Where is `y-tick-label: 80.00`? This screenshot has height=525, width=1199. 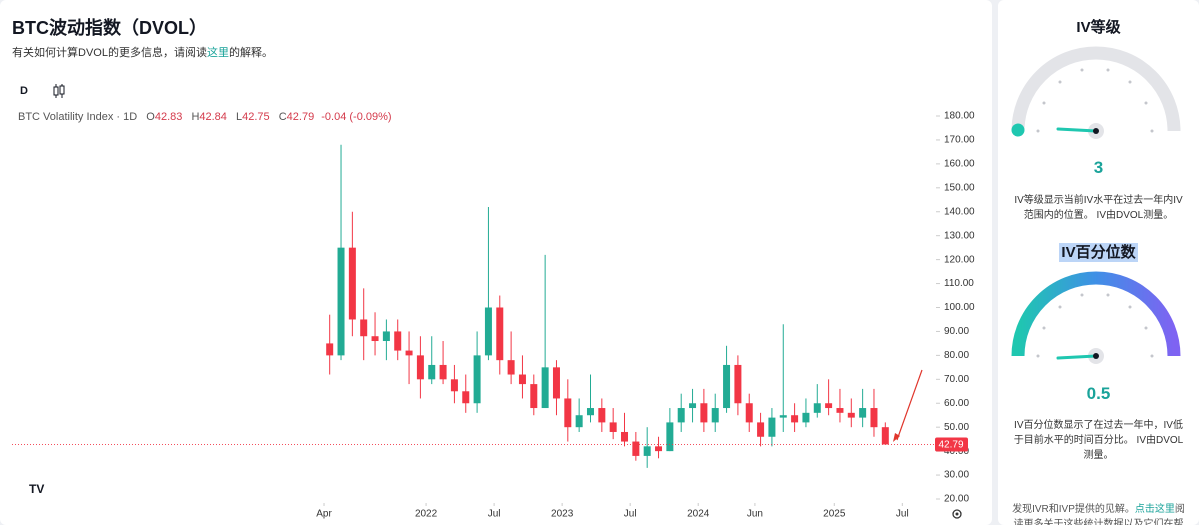
y-tick-label: 80.00 is located at coordinates (956, 355).